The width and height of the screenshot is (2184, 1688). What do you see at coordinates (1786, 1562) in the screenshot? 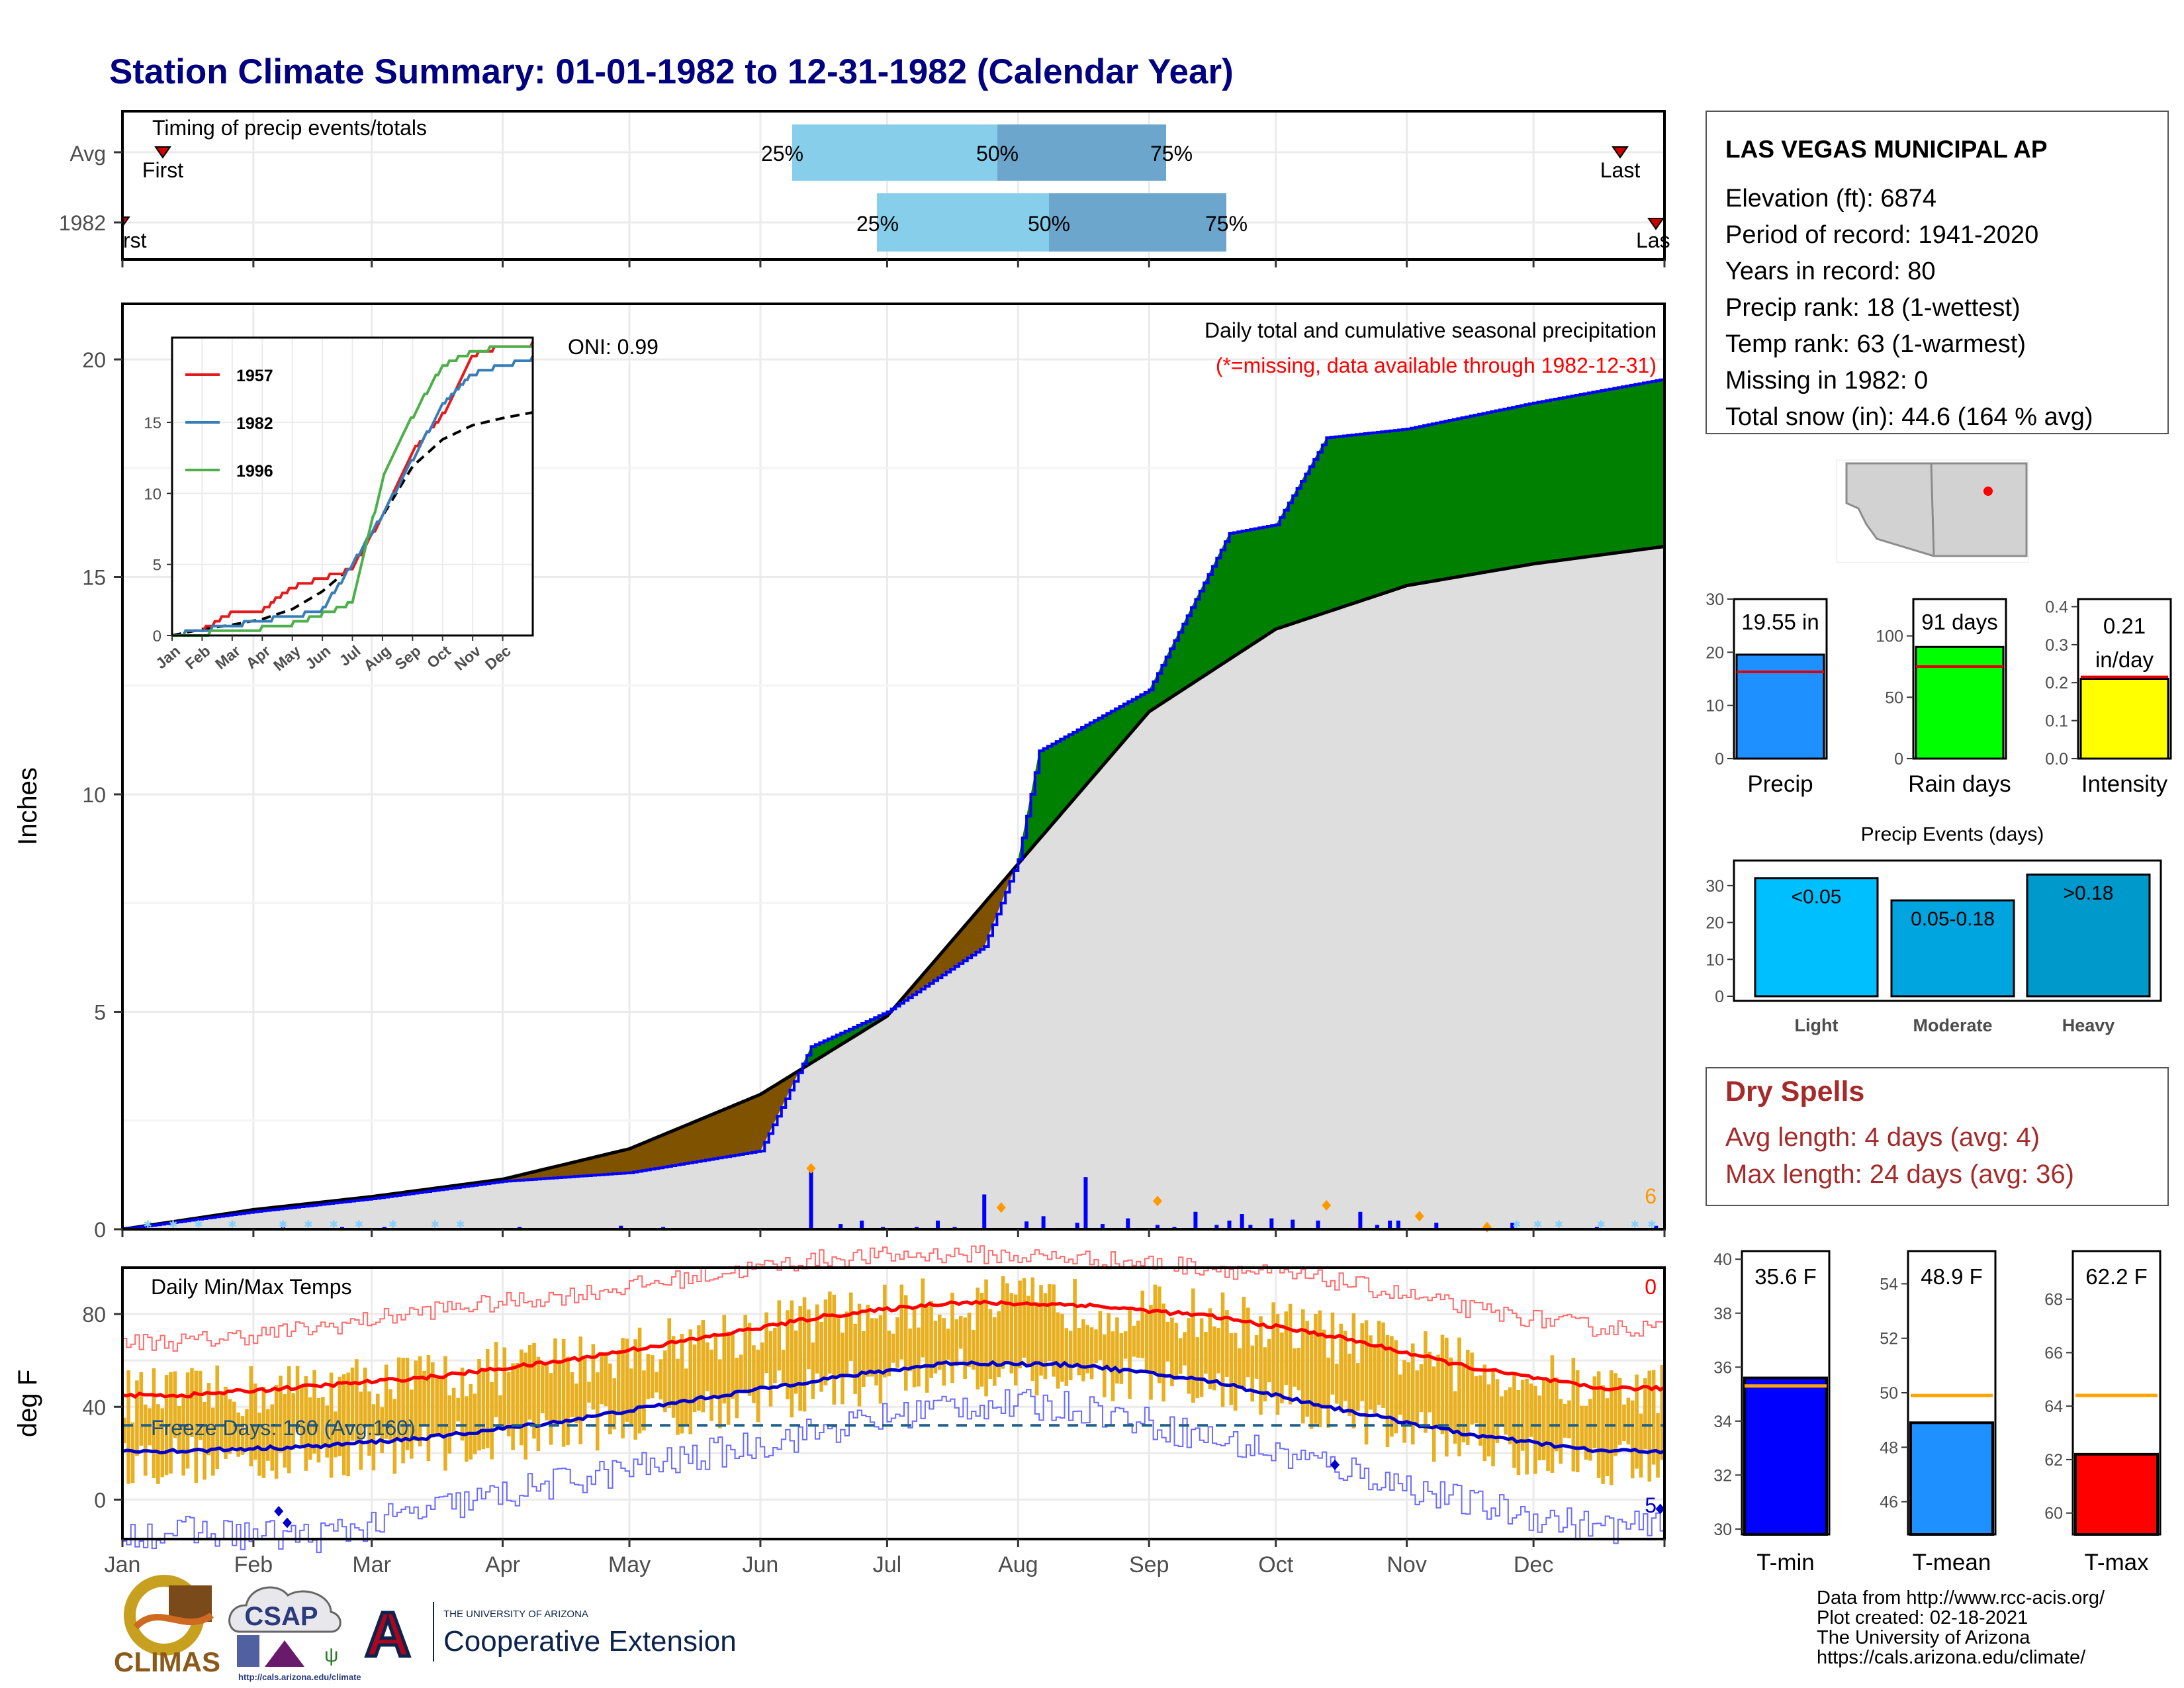
I see `temp-stat-label-t-min: T-min` at bounding box center [1786, 1562].